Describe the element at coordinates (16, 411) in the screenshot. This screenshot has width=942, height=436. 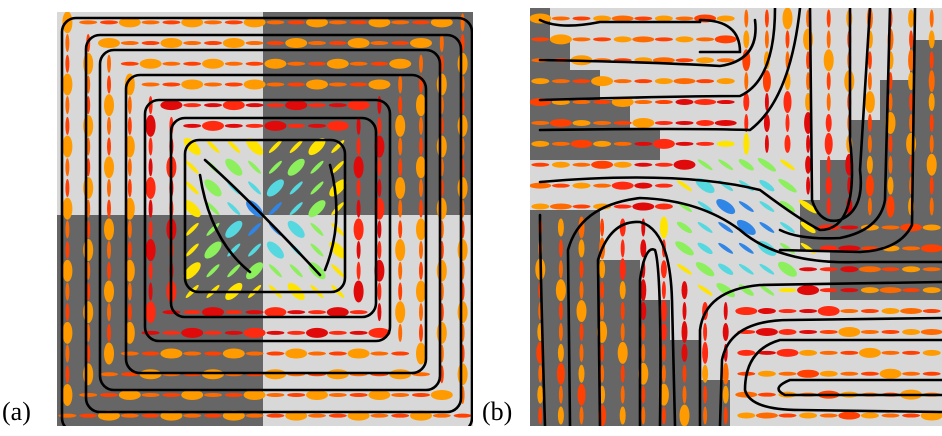
I see `panel-label: (a)` at that location.